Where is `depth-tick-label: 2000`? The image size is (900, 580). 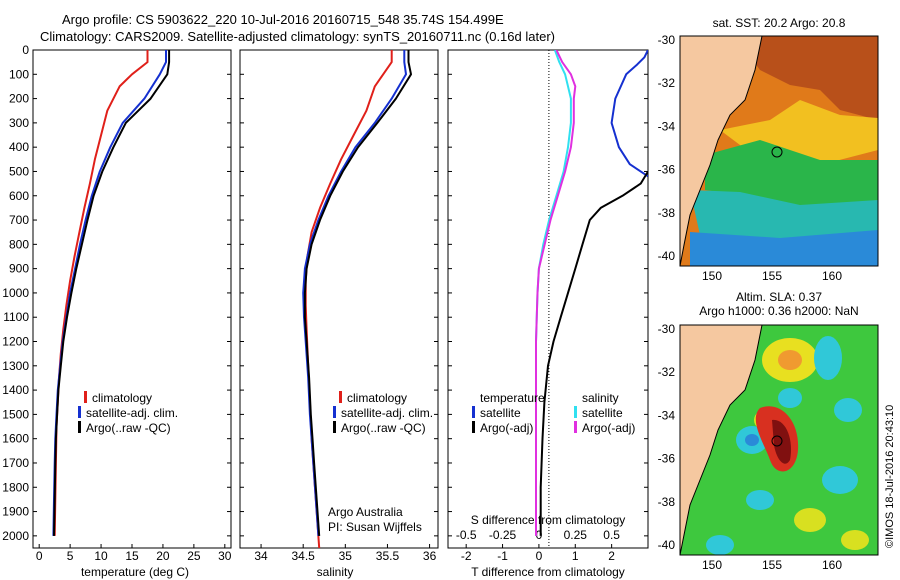
depth-tick-label: 2000 is located at coordinates (15, 536).